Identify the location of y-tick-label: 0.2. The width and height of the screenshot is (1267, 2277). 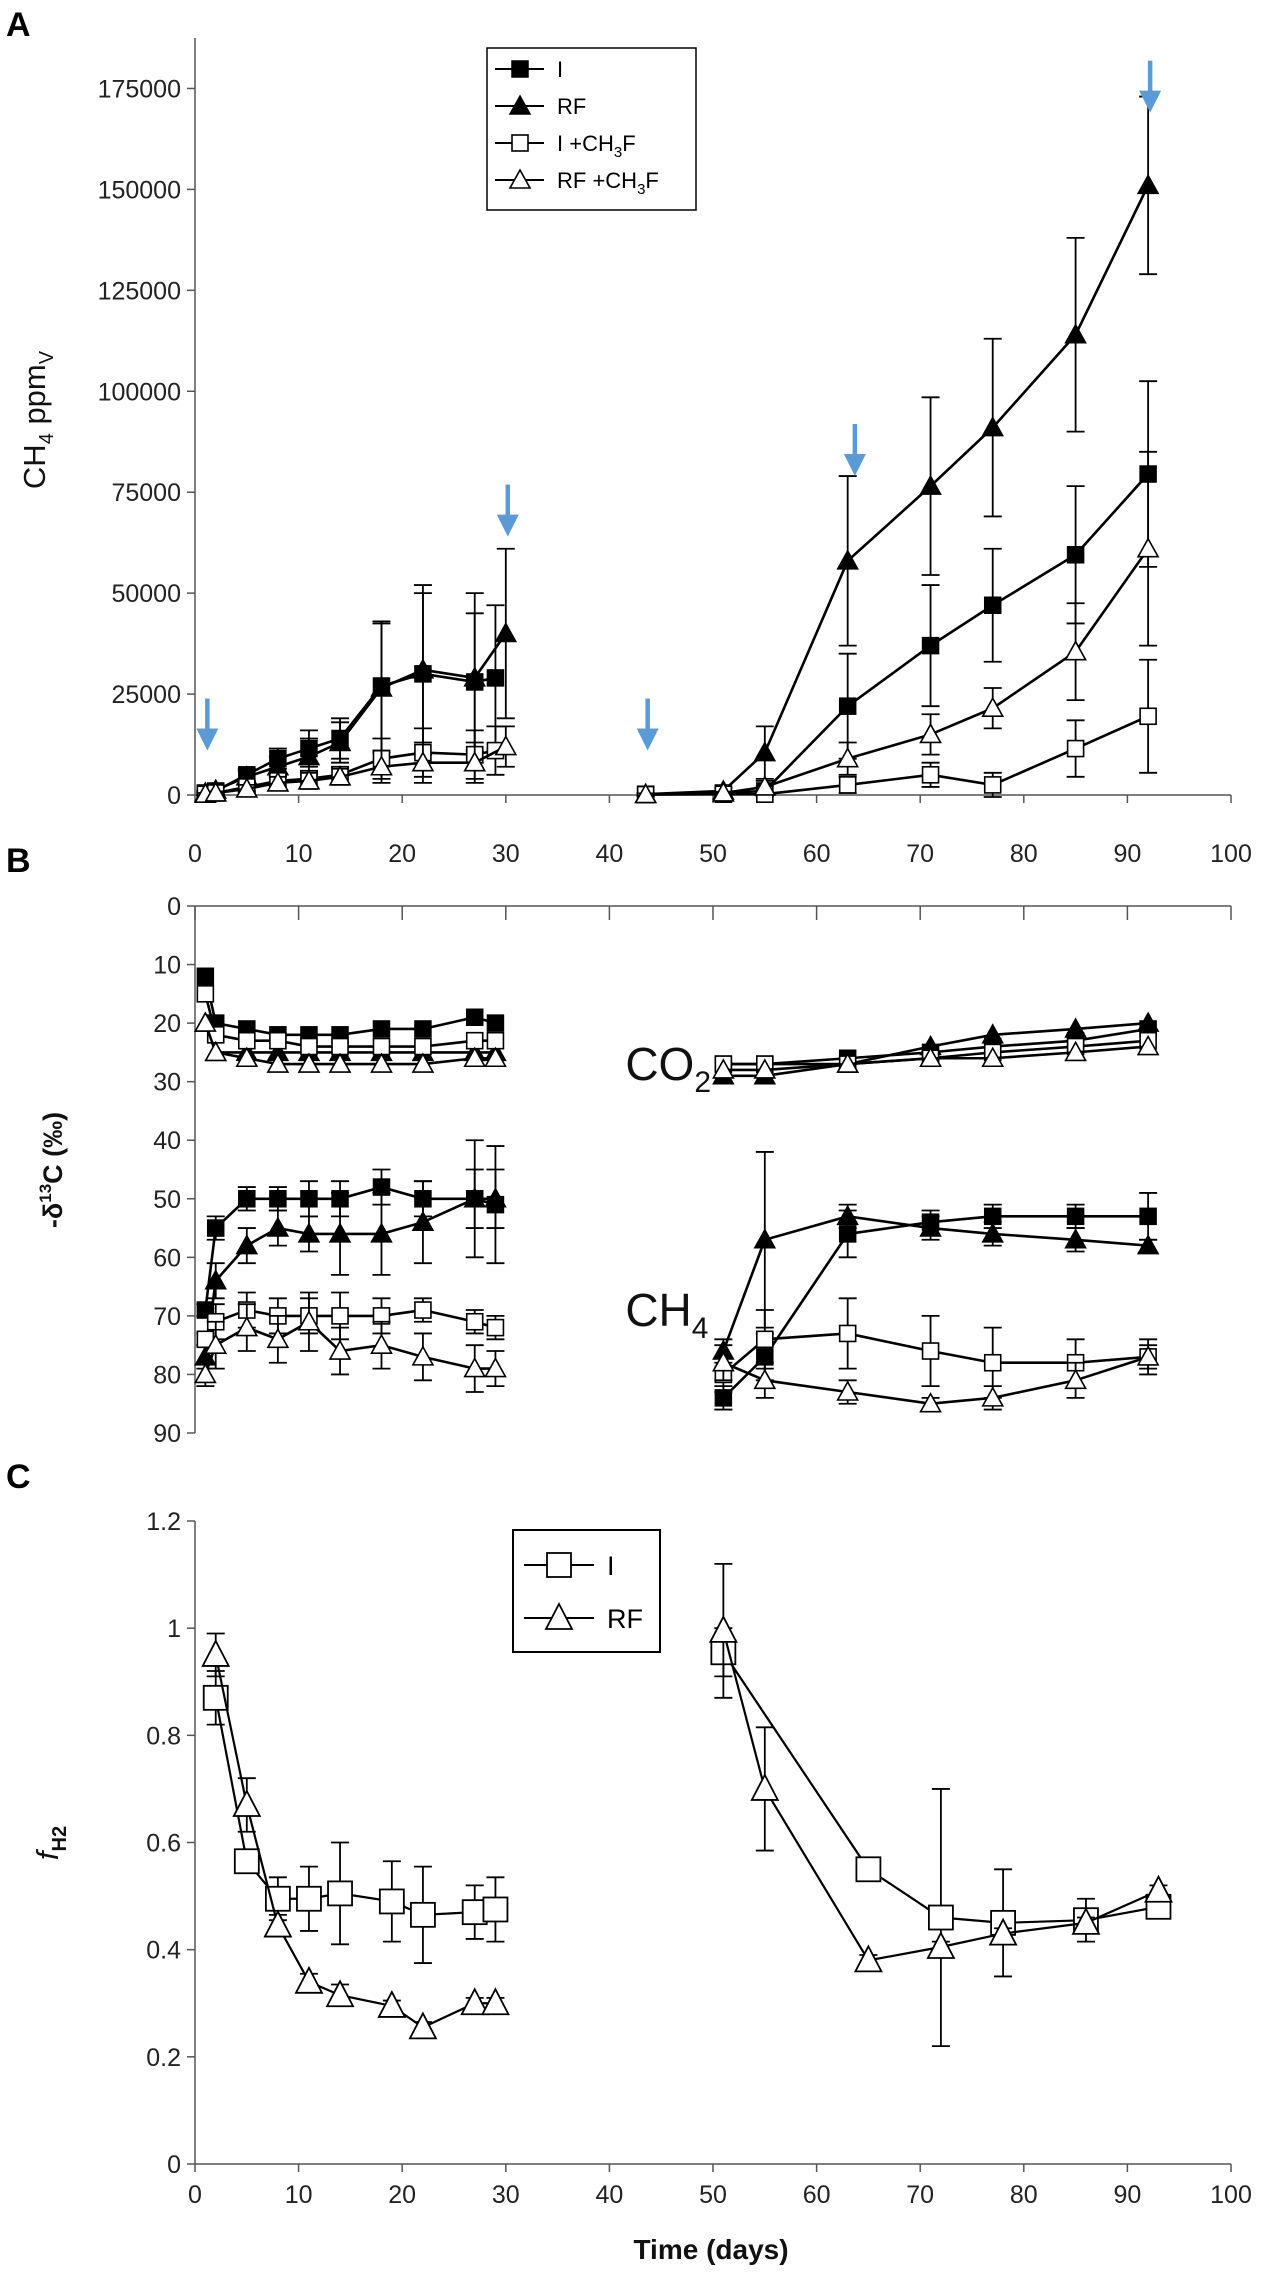
(163, 2058).